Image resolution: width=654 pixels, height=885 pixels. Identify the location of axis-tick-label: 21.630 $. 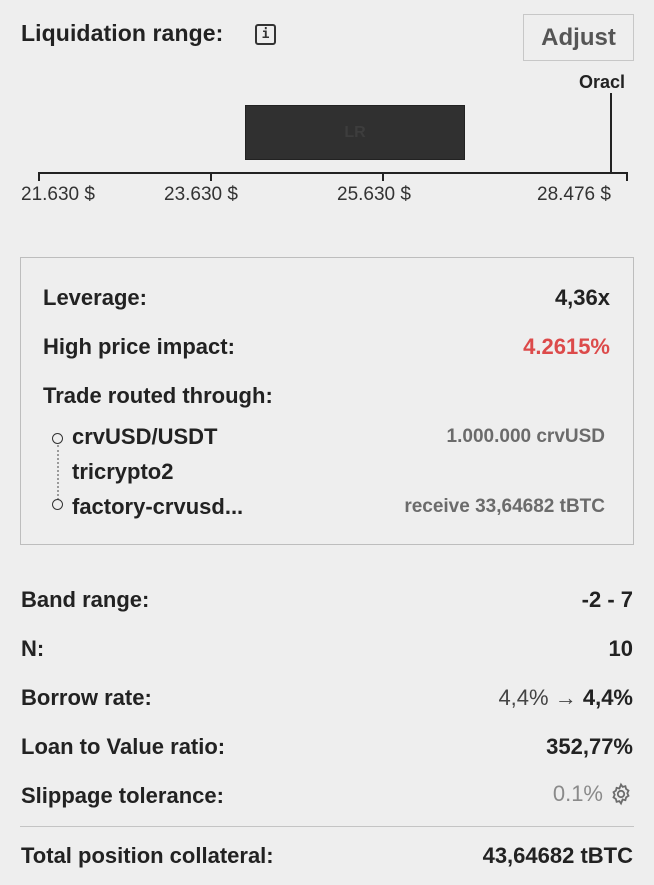
(58, 194).